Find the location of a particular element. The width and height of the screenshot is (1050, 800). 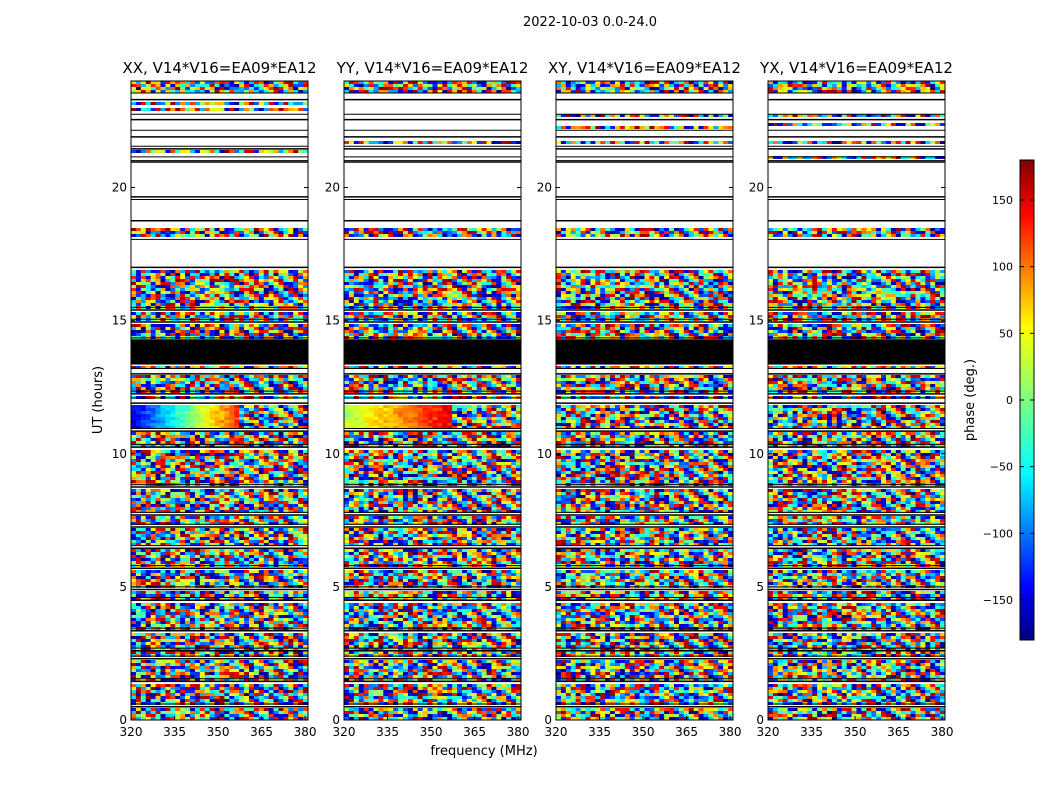

colorbar-ticks: 150 100 50 0 −50 −100 −150 is located at coordinates (1008, 400).